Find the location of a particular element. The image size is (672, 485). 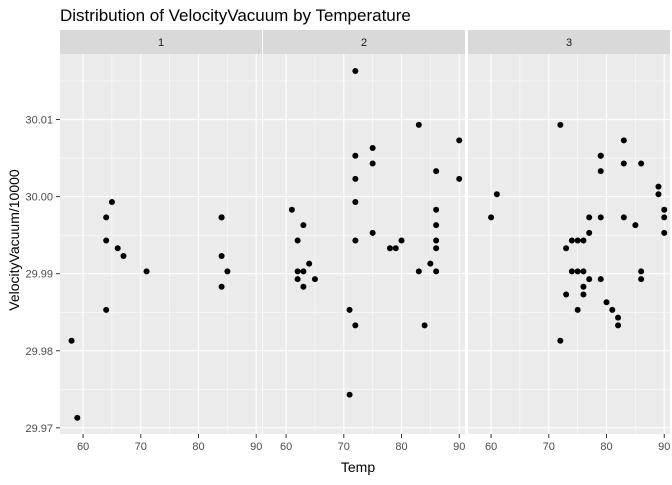

y-tick-label: 29.98 is located at coordinates (39, 352).